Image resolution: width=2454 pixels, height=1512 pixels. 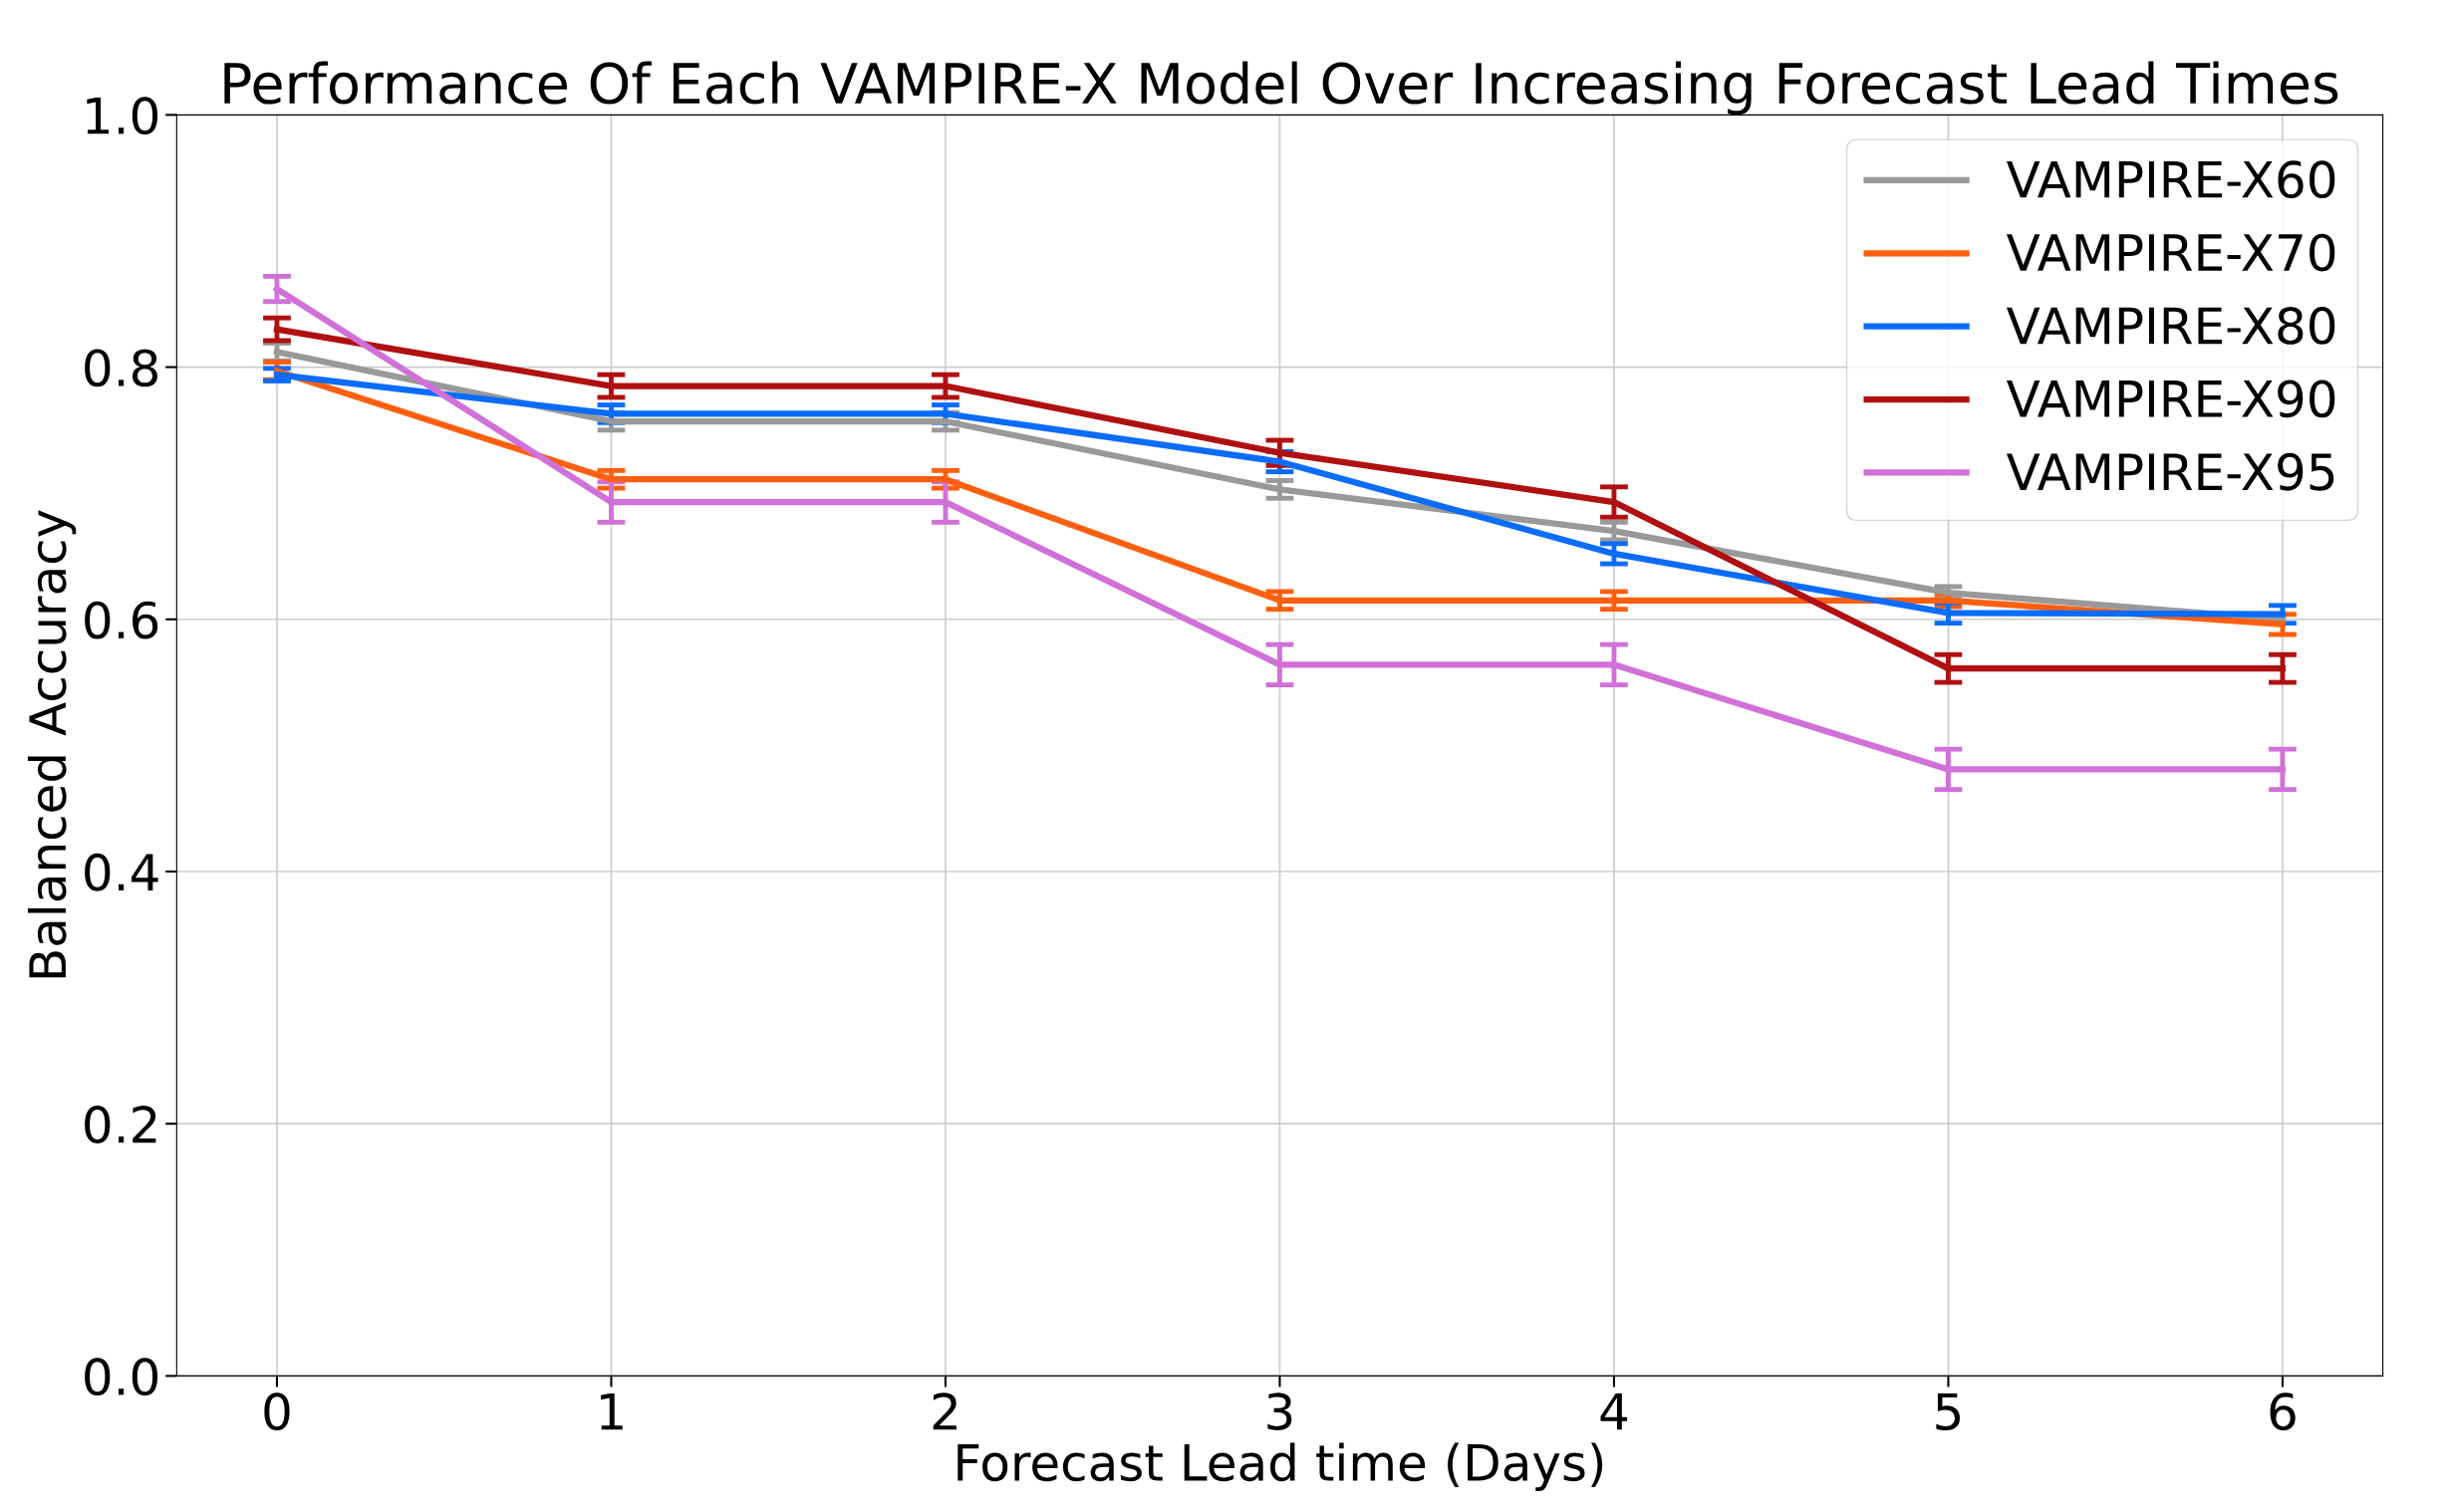 What do you see at coordinates (944, 1411) in the screenshot?
I see `x-tick-label: 2` at bounding box center [944, 1411].